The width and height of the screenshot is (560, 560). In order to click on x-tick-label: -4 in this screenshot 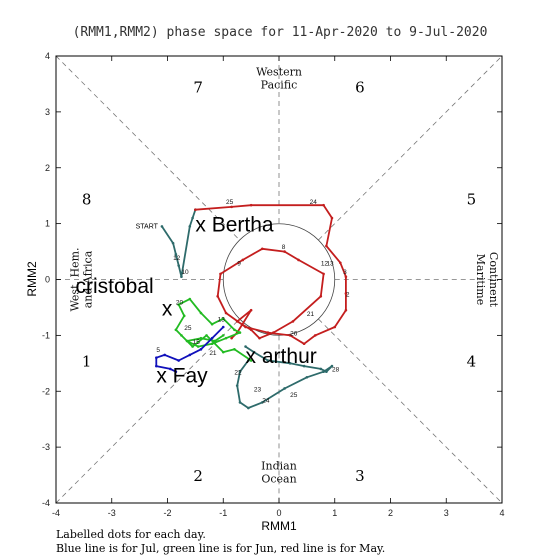, I will do `click(56, 513)`.